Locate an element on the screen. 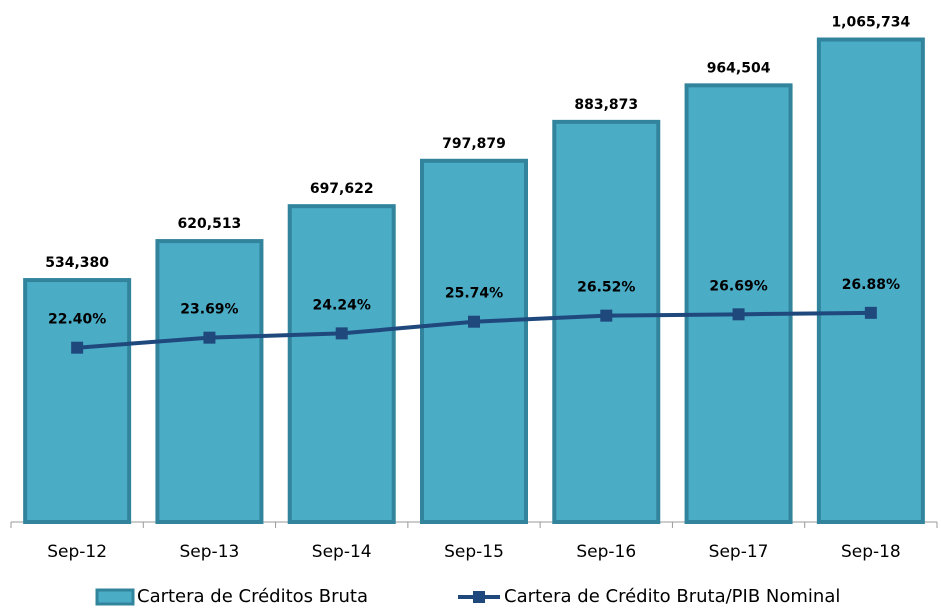 Image resolution: width=941 pixels, height=610 pixels. data-label: 1,065,734 is located at coordinates (870, 23).